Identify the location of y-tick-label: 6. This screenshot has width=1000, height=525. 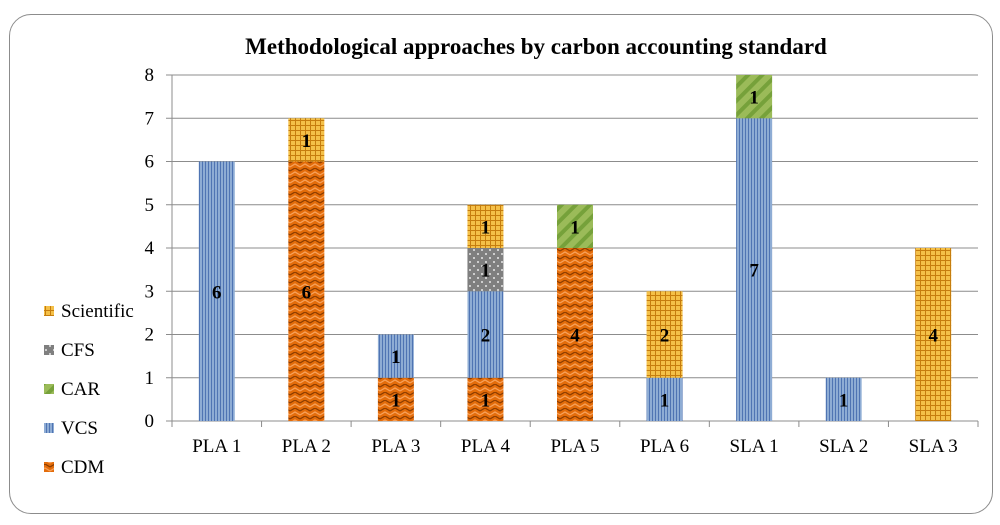
(150, 162).